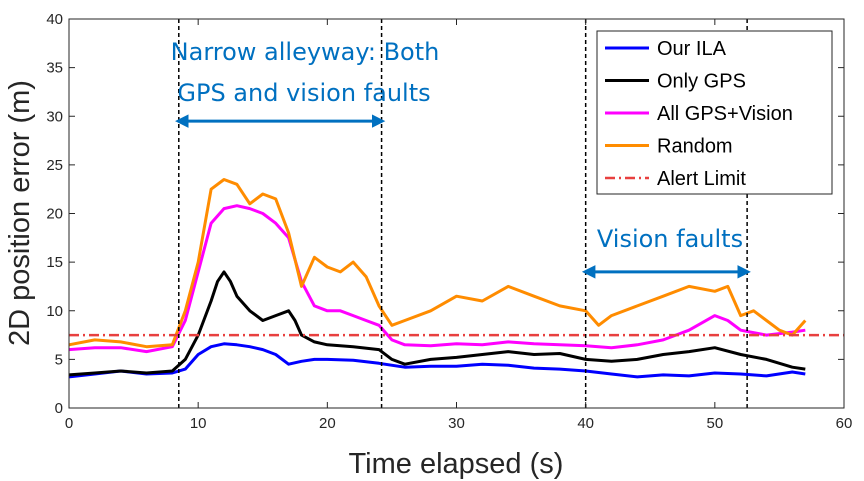 The width and height of the screenshot is (864, 481). What do you see at coordinates (303, 93) in the screenshot?
I see `annotation-narrow-alleyway-line2: GPS and vision faults` at bounding box center [303, 93].